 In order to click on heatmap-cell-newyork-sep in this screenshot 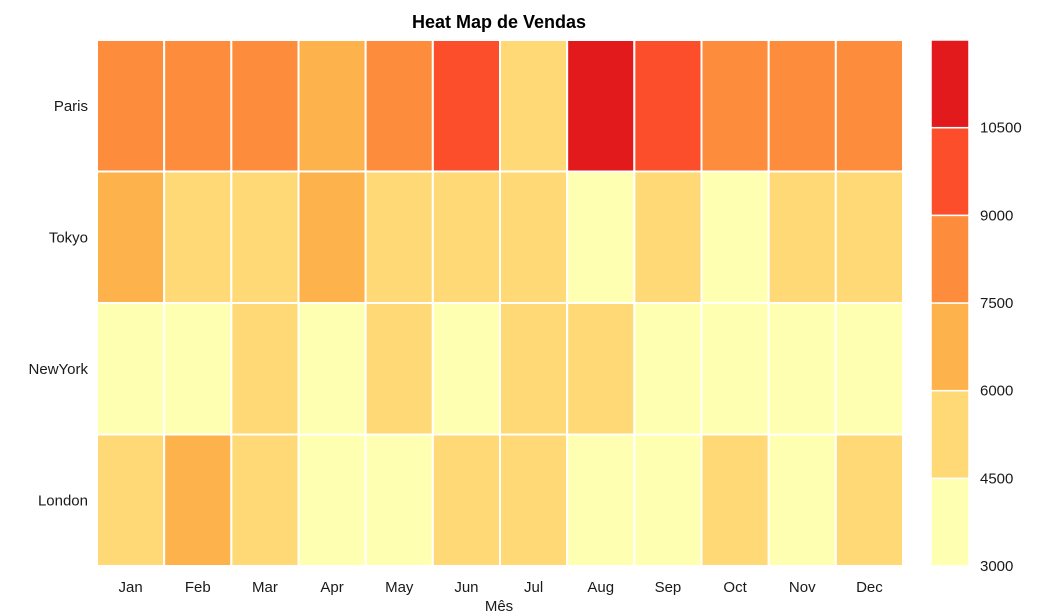, I will do `click(668, 369)`.